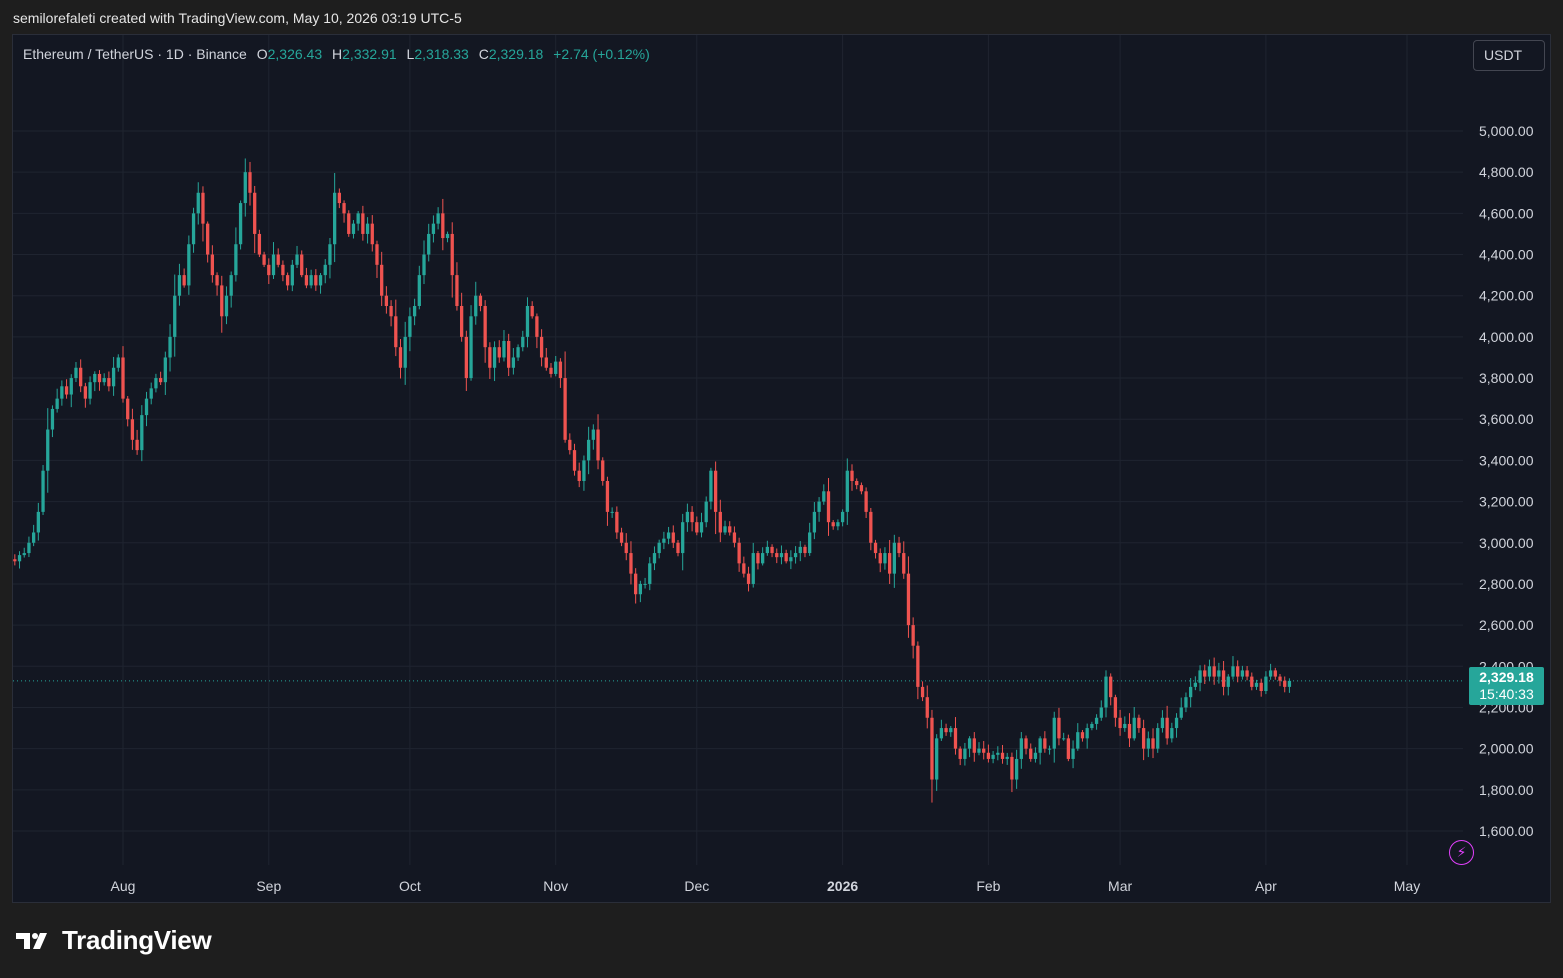  Describe the element at coordinates (1509, 55) in the screenshot. I see `currency-button: USDT` at that location.